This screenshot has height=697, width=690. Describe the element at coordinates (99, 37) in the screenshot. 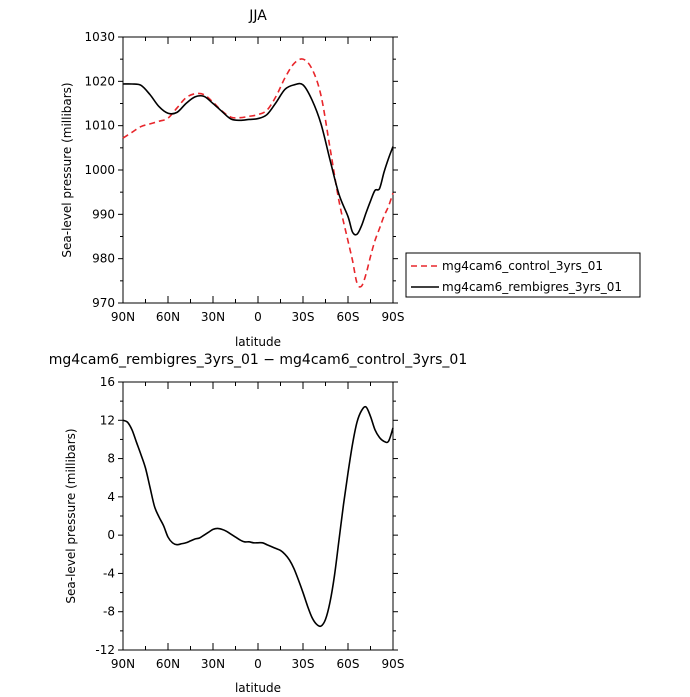

I see `top-y-tick-label: 1030` at that location.